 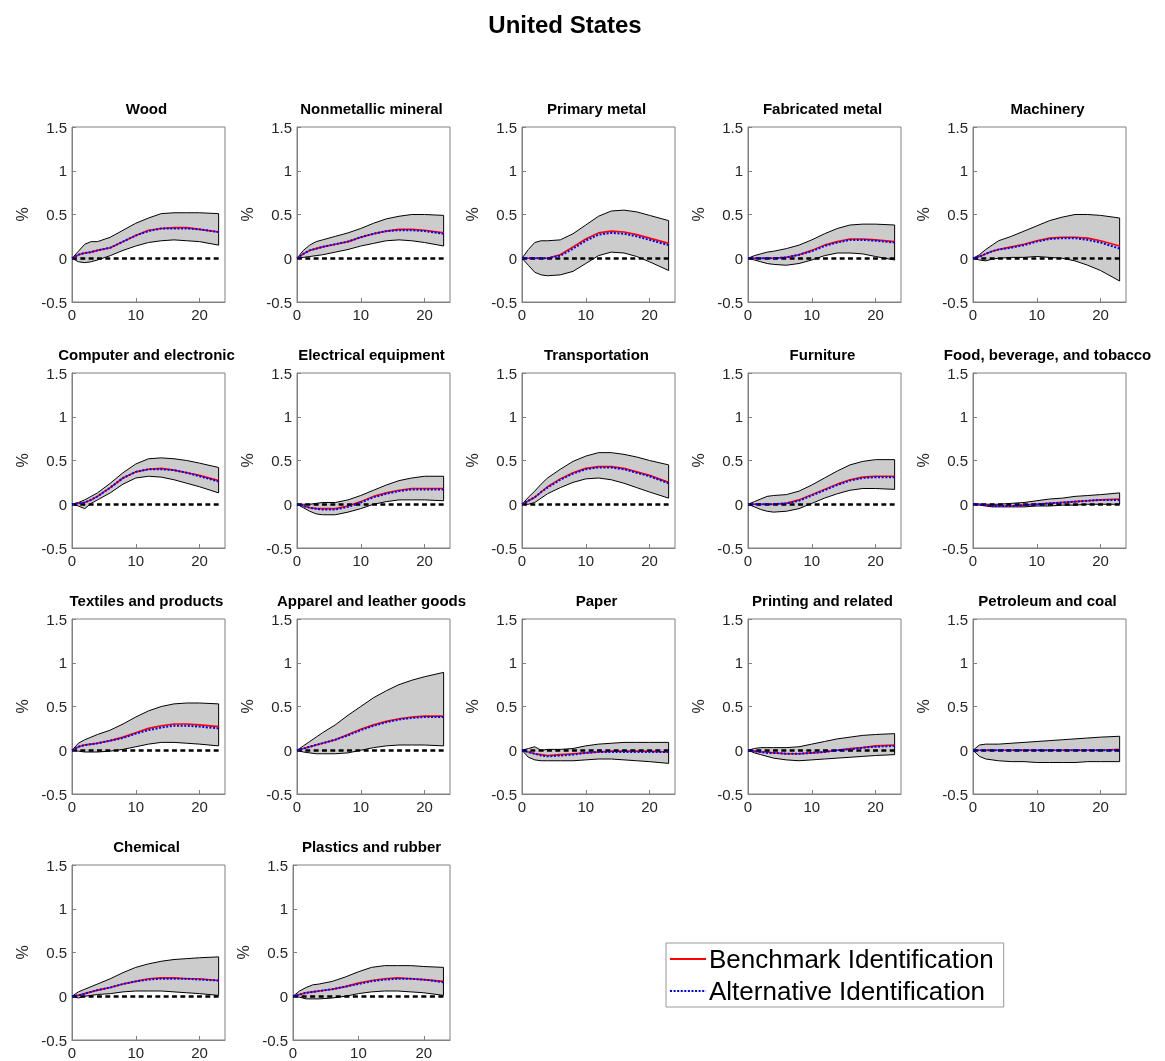 What do you see at coordinates (146, 600) in the screenshot?
I see `chart-title: Textiles and products` at bounding box center [146, 600].